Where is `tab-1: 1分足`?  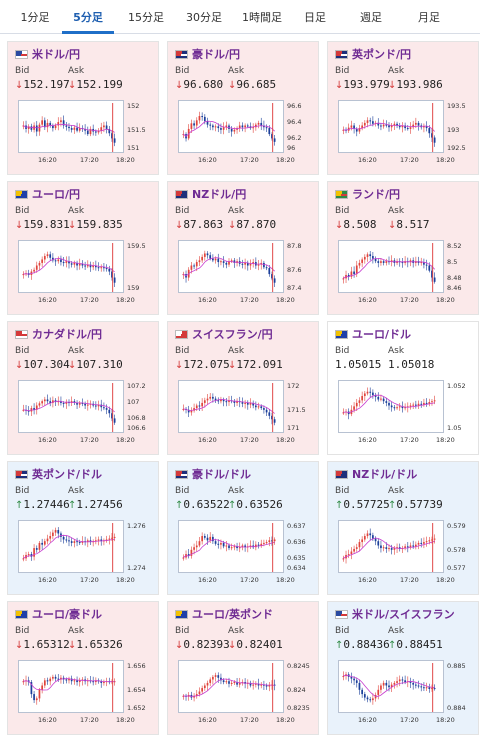 tab-1: 1分足 is located at coordinates (35, 17).